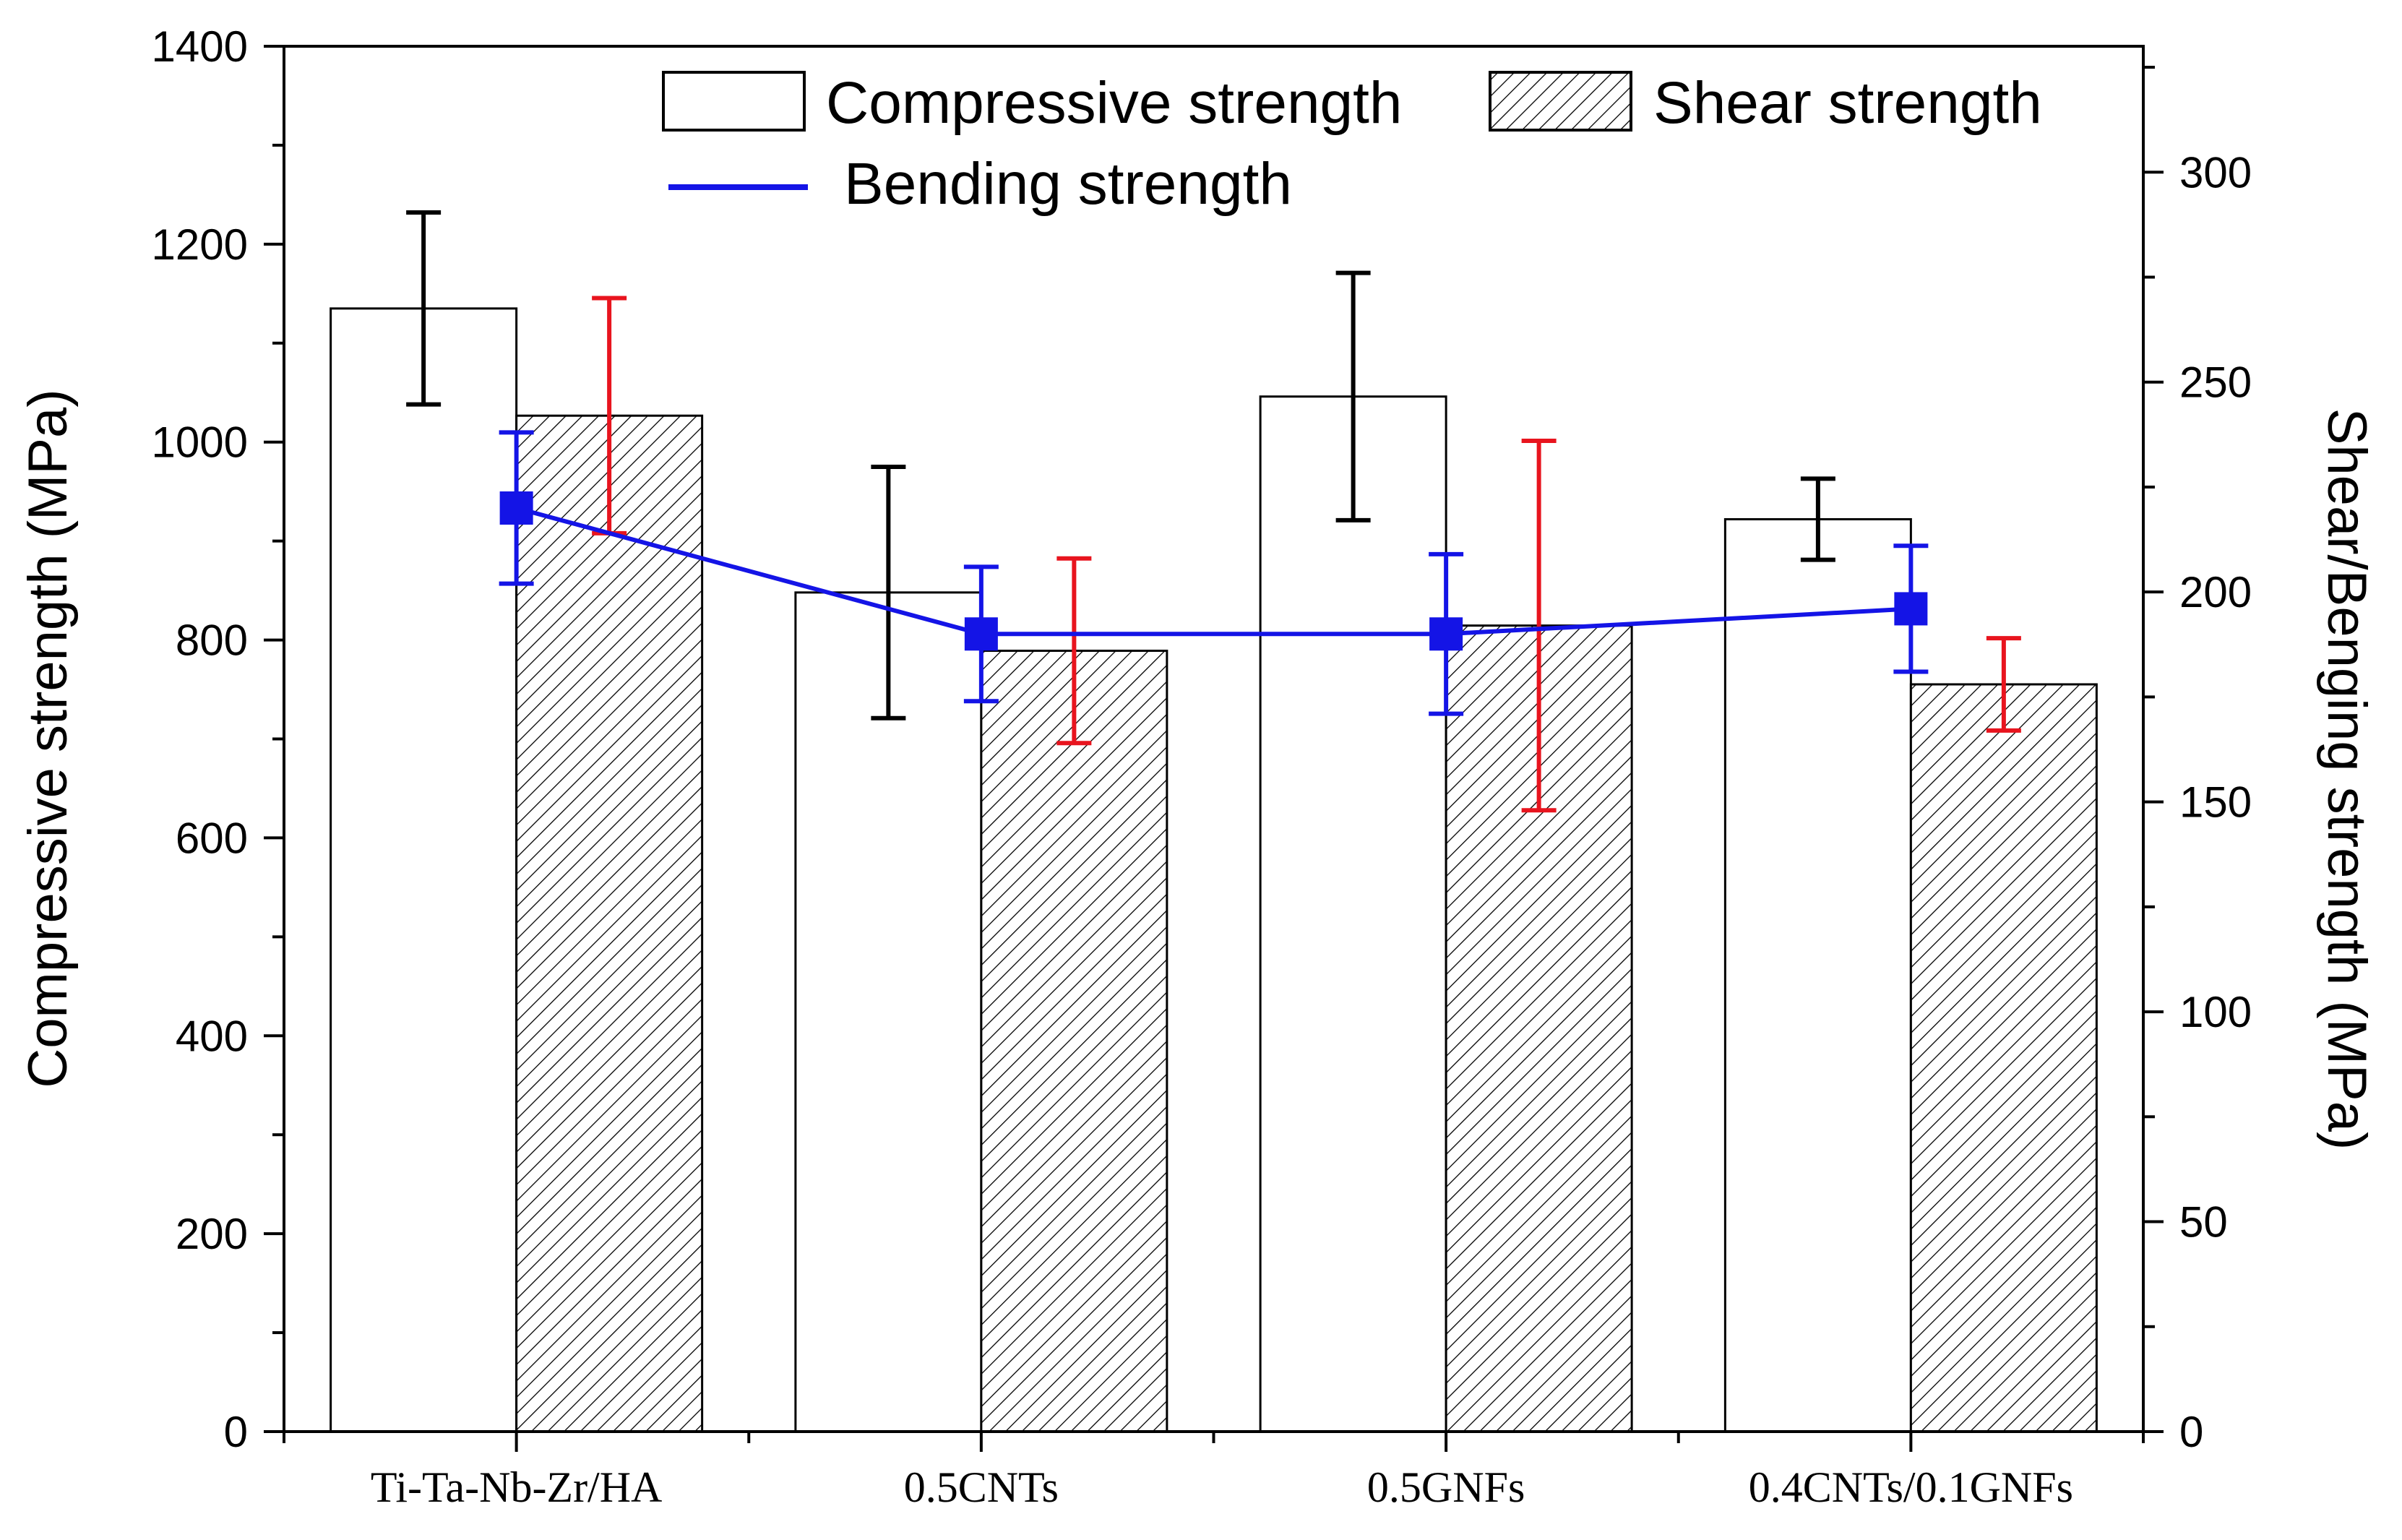  I want to click on x-tick-label-3: 0.4CNTs/0.1GNFs, so click(1911, 1487).